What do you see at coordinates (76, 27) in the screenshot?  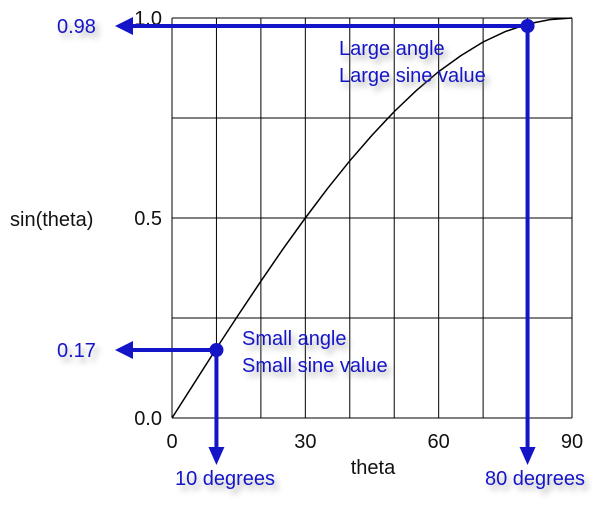 I see `value-label: 0.98` at bounding box center [76, 27].